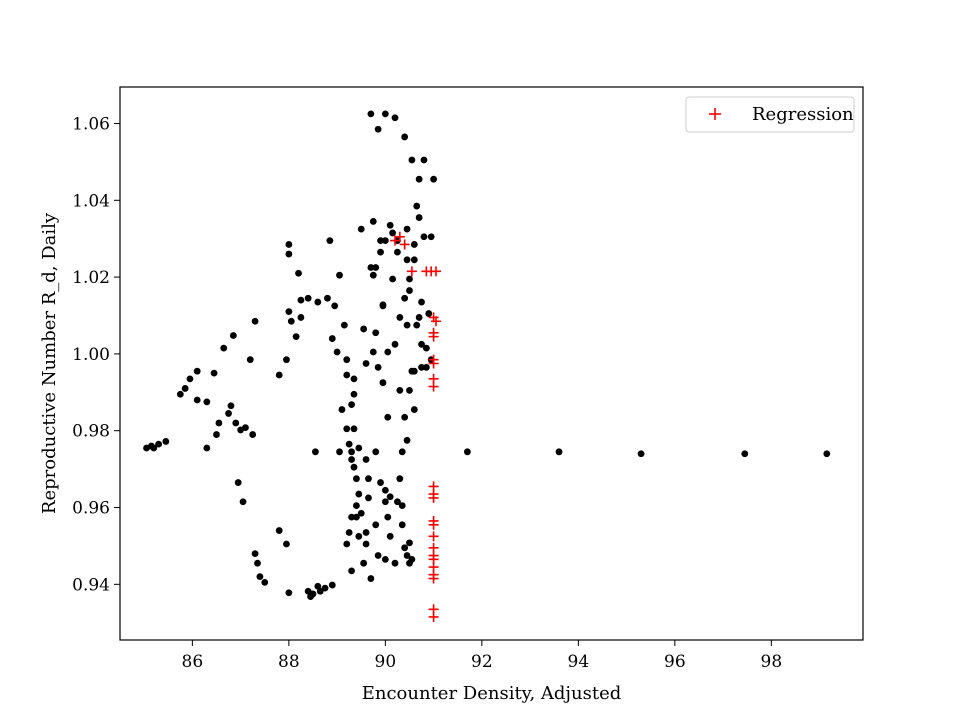 This screenshot has height=724, width=960. Describe the element at coordinates (91, 585) in the screenshot. I see `y-tick-label: 0.94` at that location.